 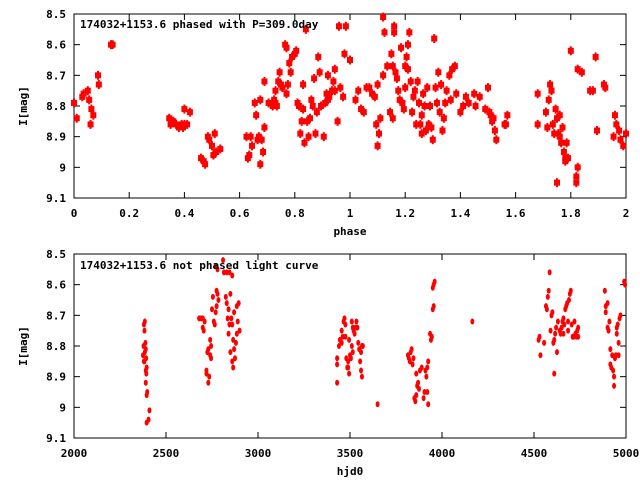 I want to click on x-tick-label: 0.6, so click(x=240, y=213).